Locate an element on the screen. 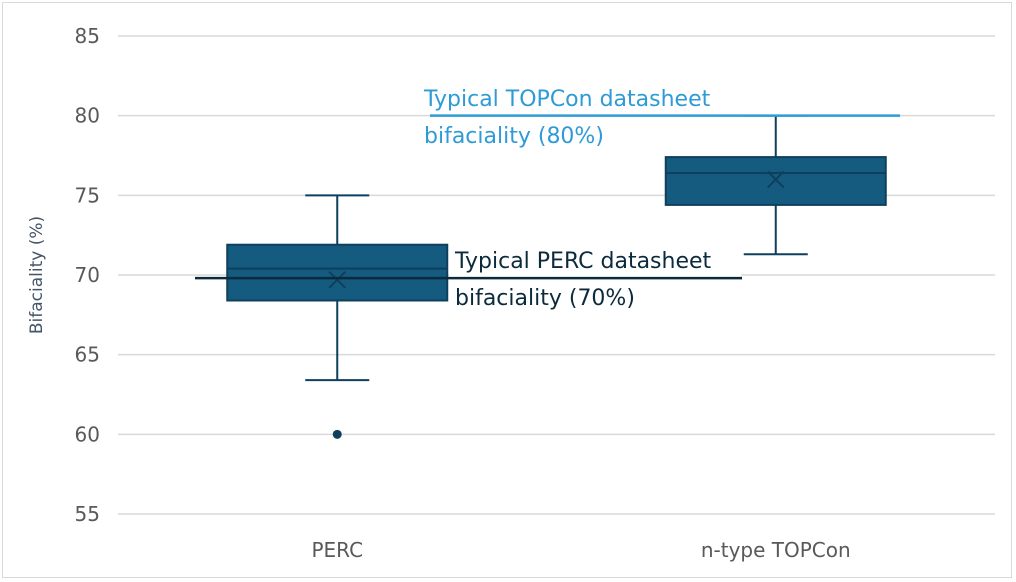 Image resolution: width=1016 pixels, height=582 pixels. x-category-label: PERC is located at coordinates (337, 550).